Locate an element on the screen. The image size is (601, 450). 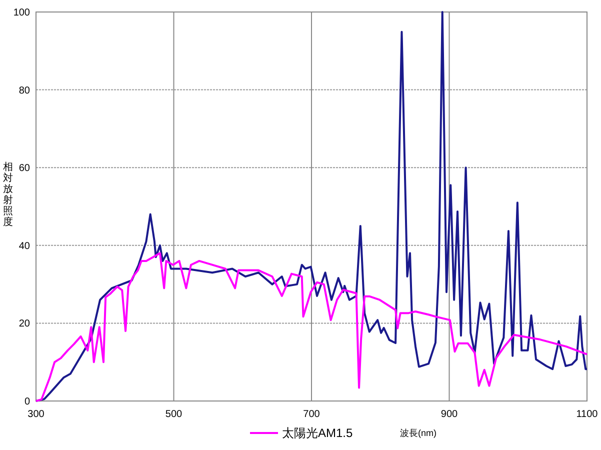
y-tick-label: 80 is located at coordinates (24, 90).